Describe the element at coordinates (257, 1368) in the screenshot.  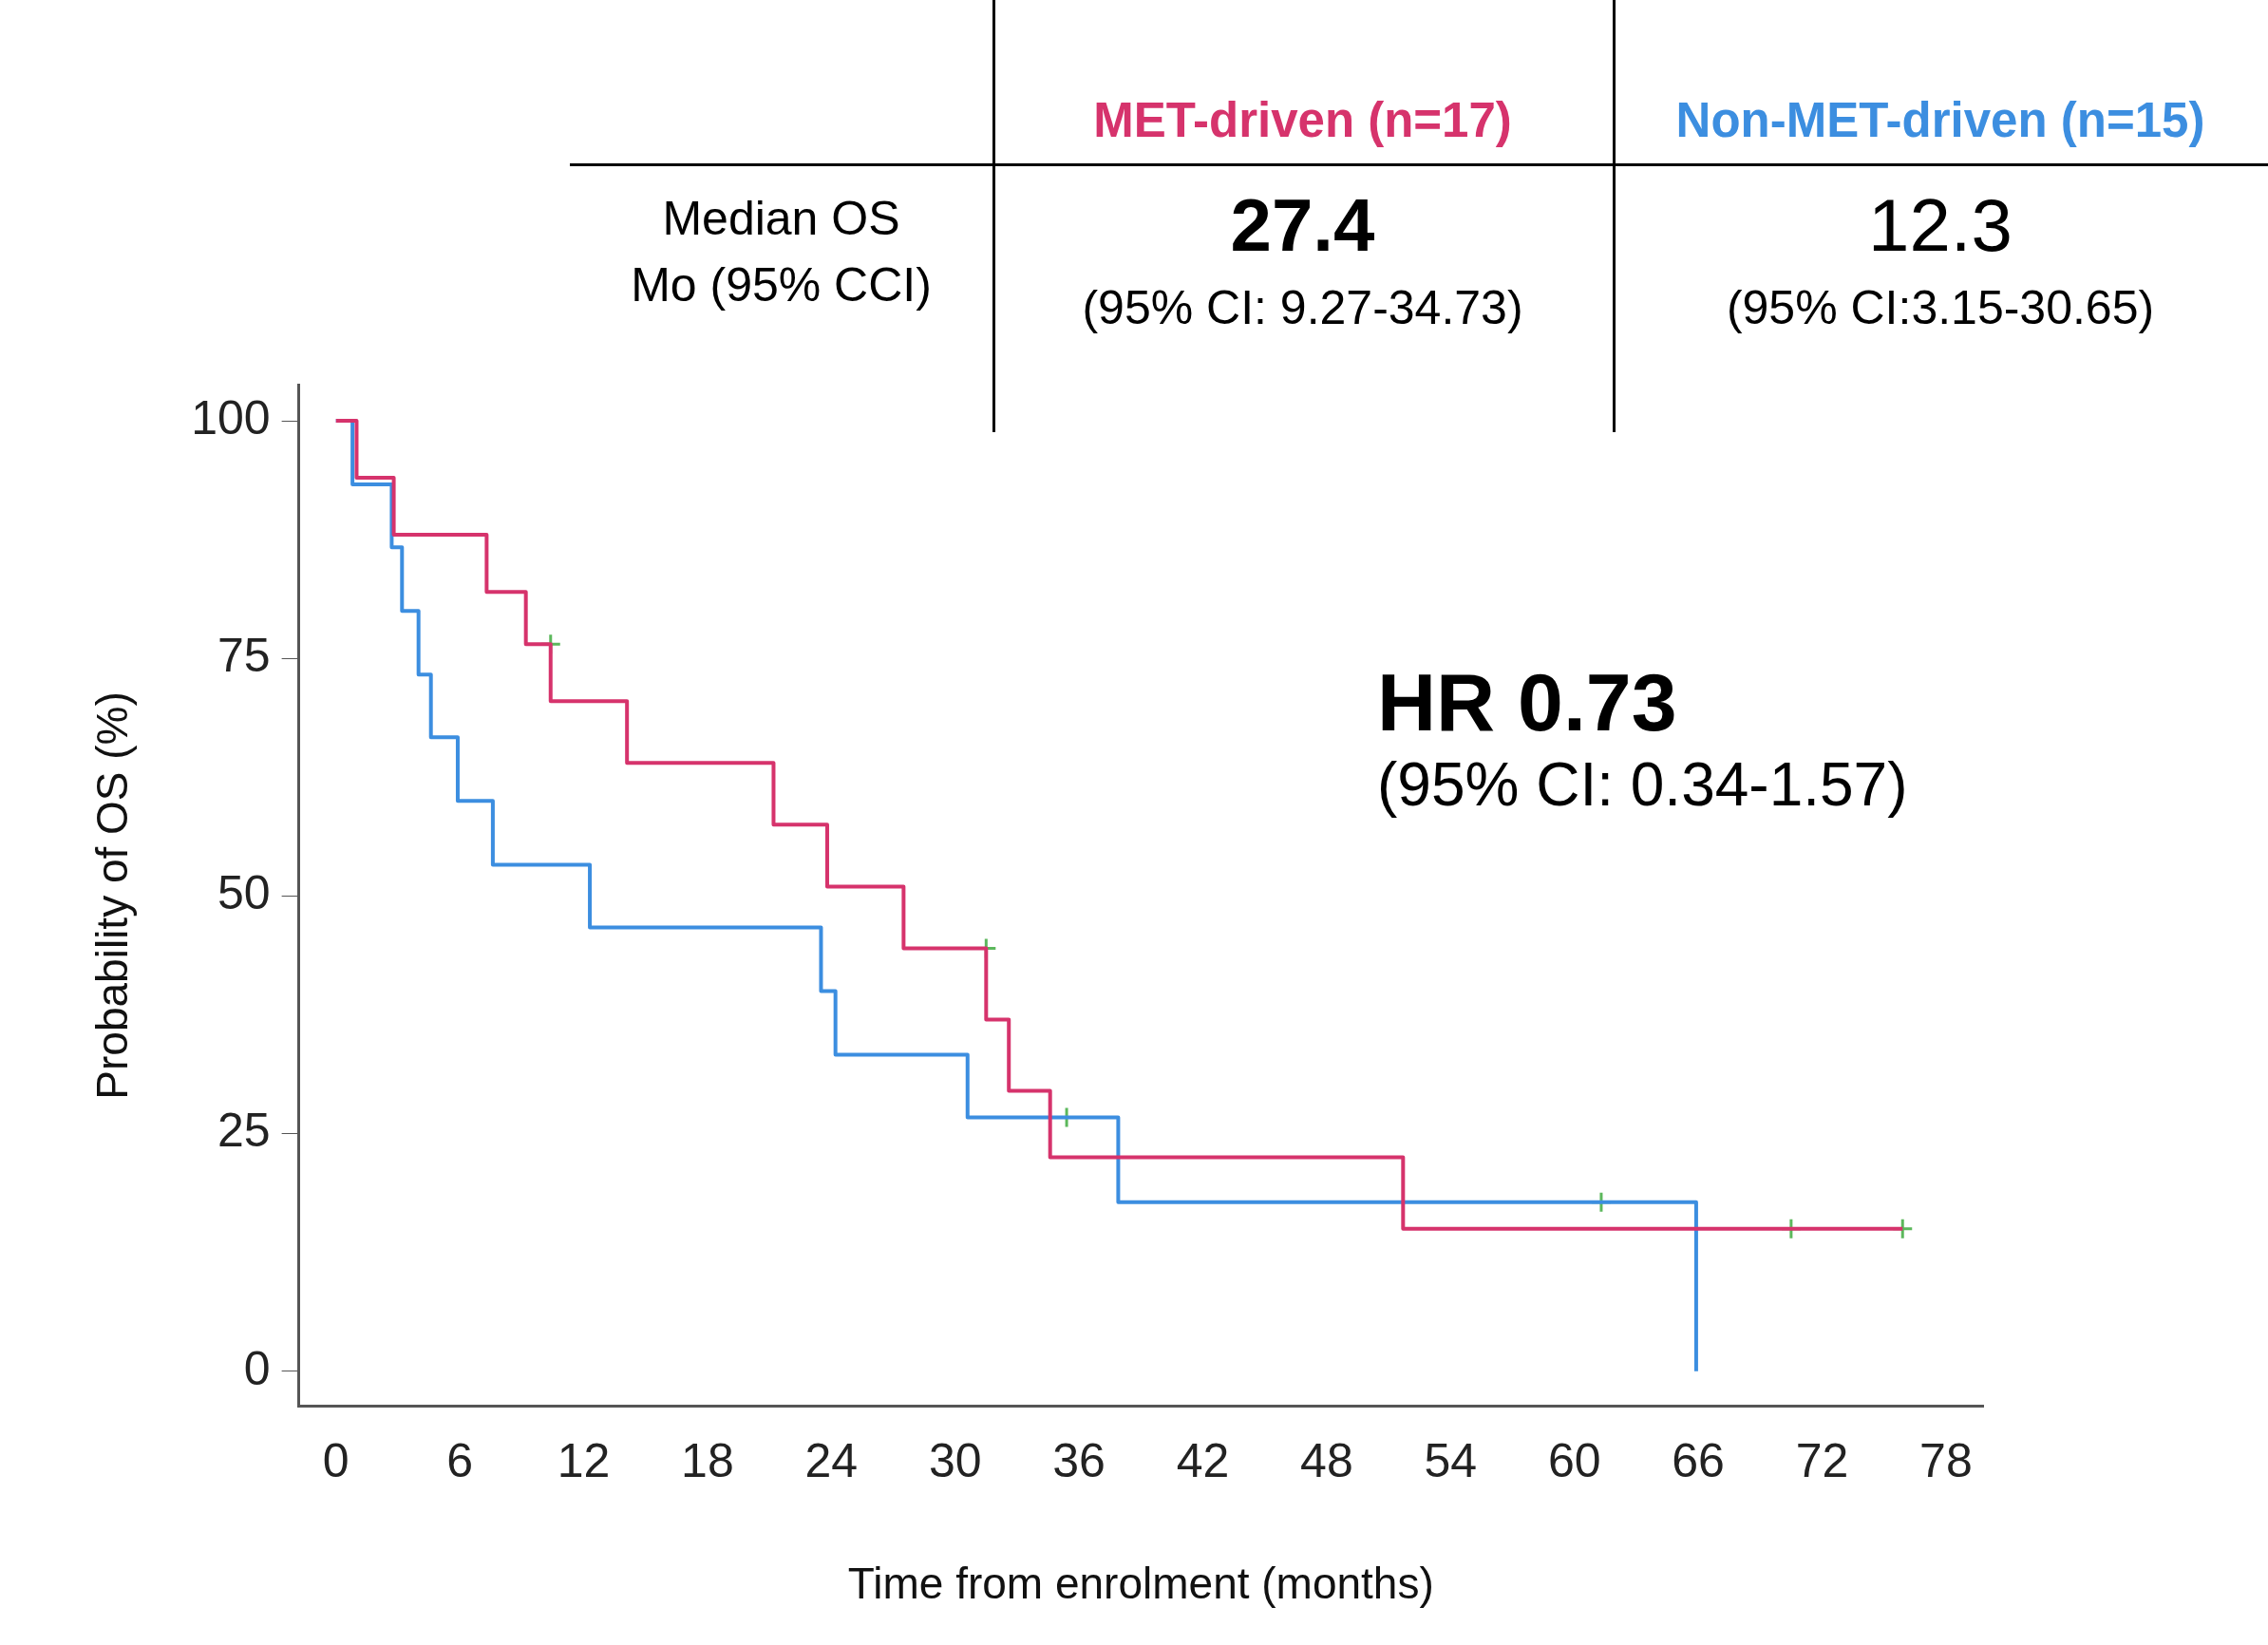
I see `y-tick-label: 0` at that location.